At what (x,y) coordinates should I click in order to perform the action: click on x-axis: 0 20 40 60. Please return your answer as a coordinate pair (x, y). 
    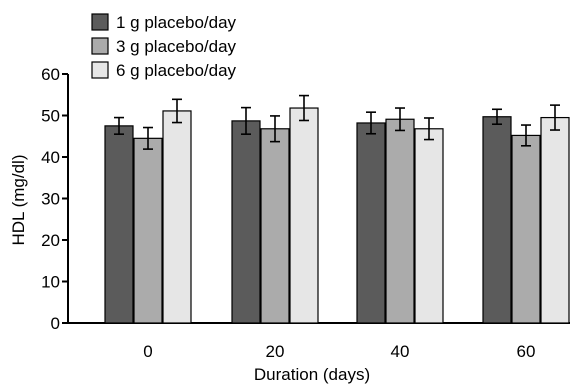
    Looking at the image, I should click on (319, 341).